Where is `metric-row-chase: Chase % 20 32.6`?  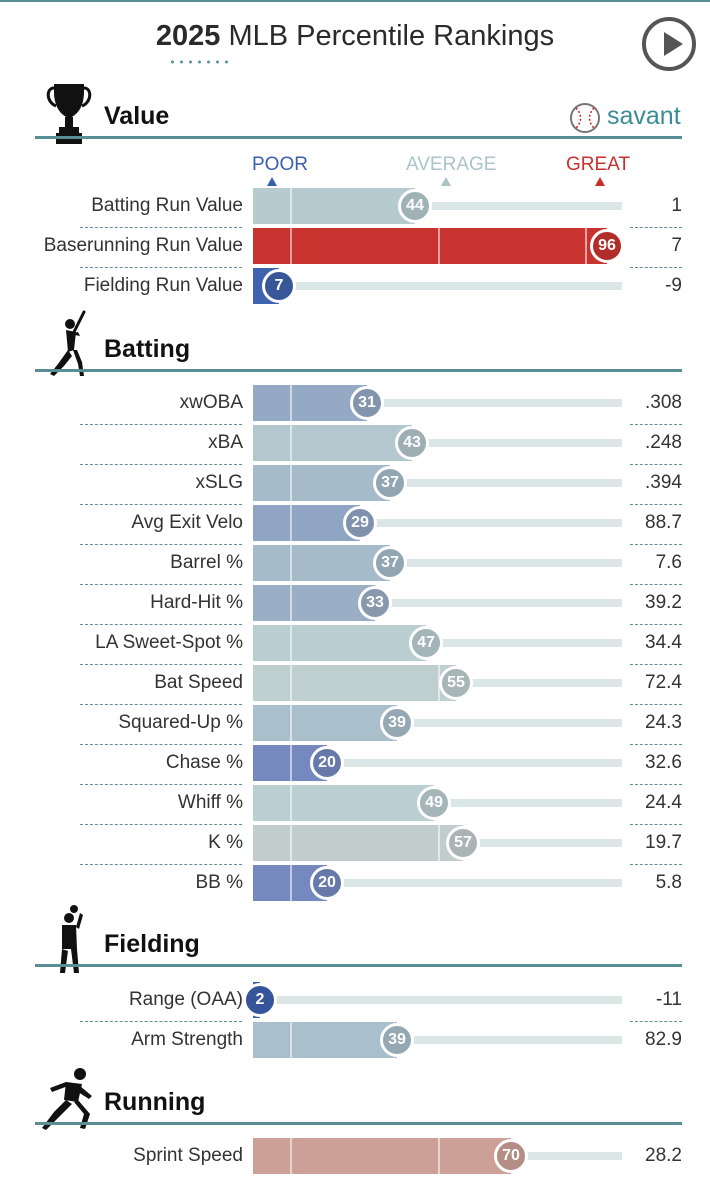
metric-row-chase: Chase % 20 32.6 is located at coordinates (355, 763).